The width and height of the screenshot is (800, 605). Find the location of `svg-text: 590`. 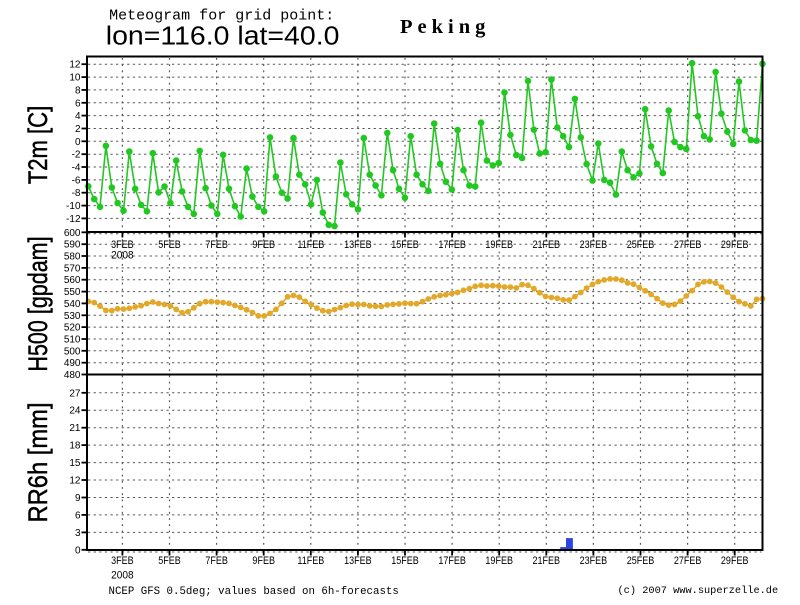

svg-text: 590 is located at coordinates (72, 245).